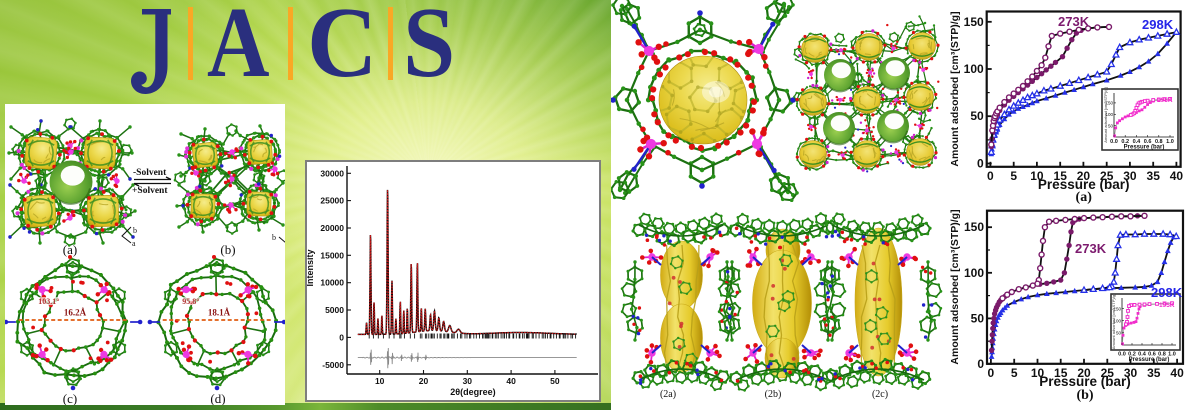 The height and width of the screenshot is (415, 1200). Describe the element at coordinates (424, 381) in the screenshot. I see `svg-text: 20` at that location.